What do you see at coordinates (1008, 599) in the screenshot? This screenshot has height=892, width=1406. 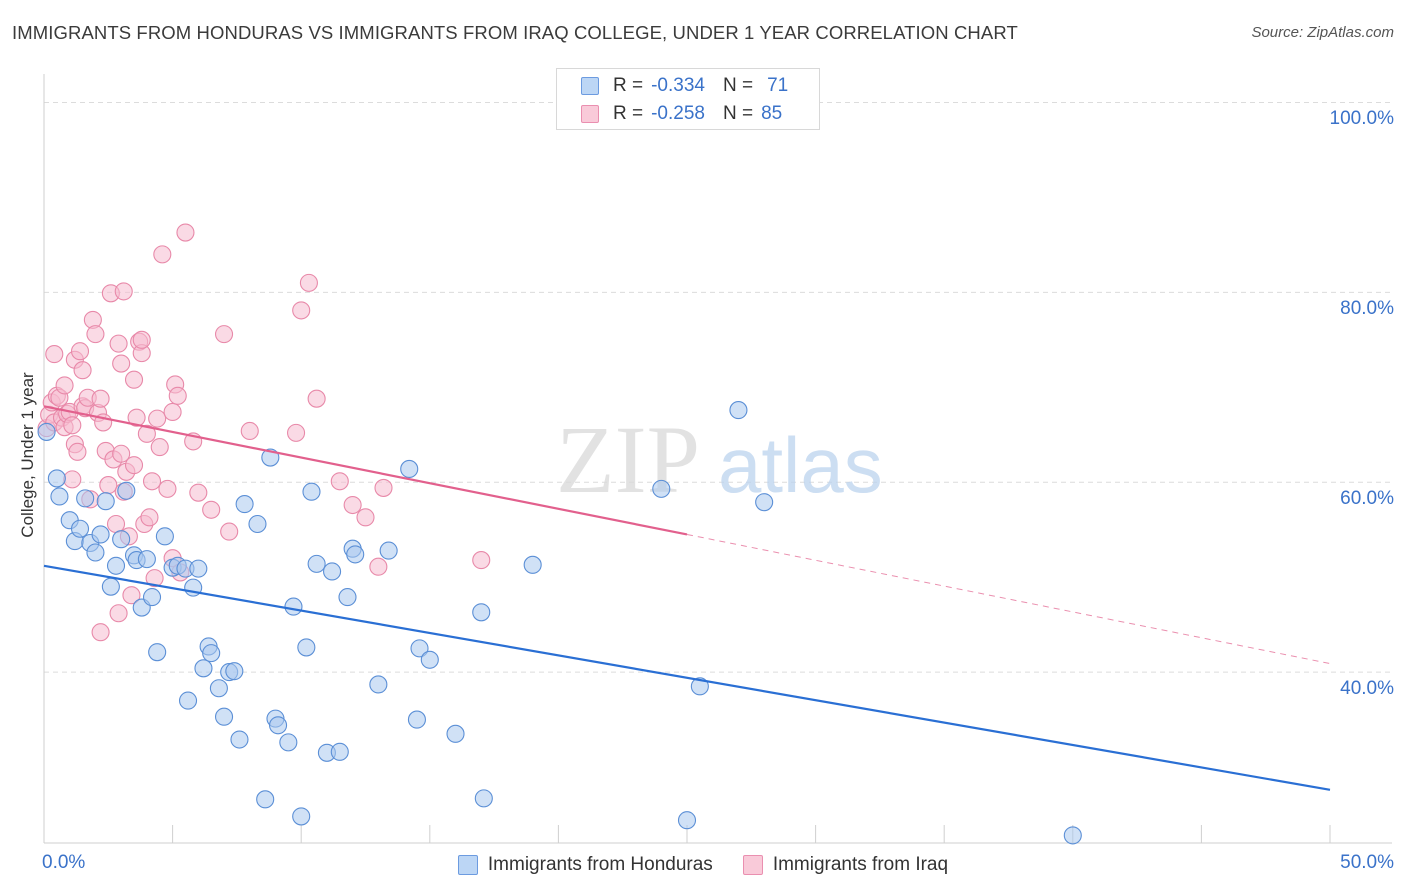 I see `iraq-trend-extension` at bounding box center [1008, 599].